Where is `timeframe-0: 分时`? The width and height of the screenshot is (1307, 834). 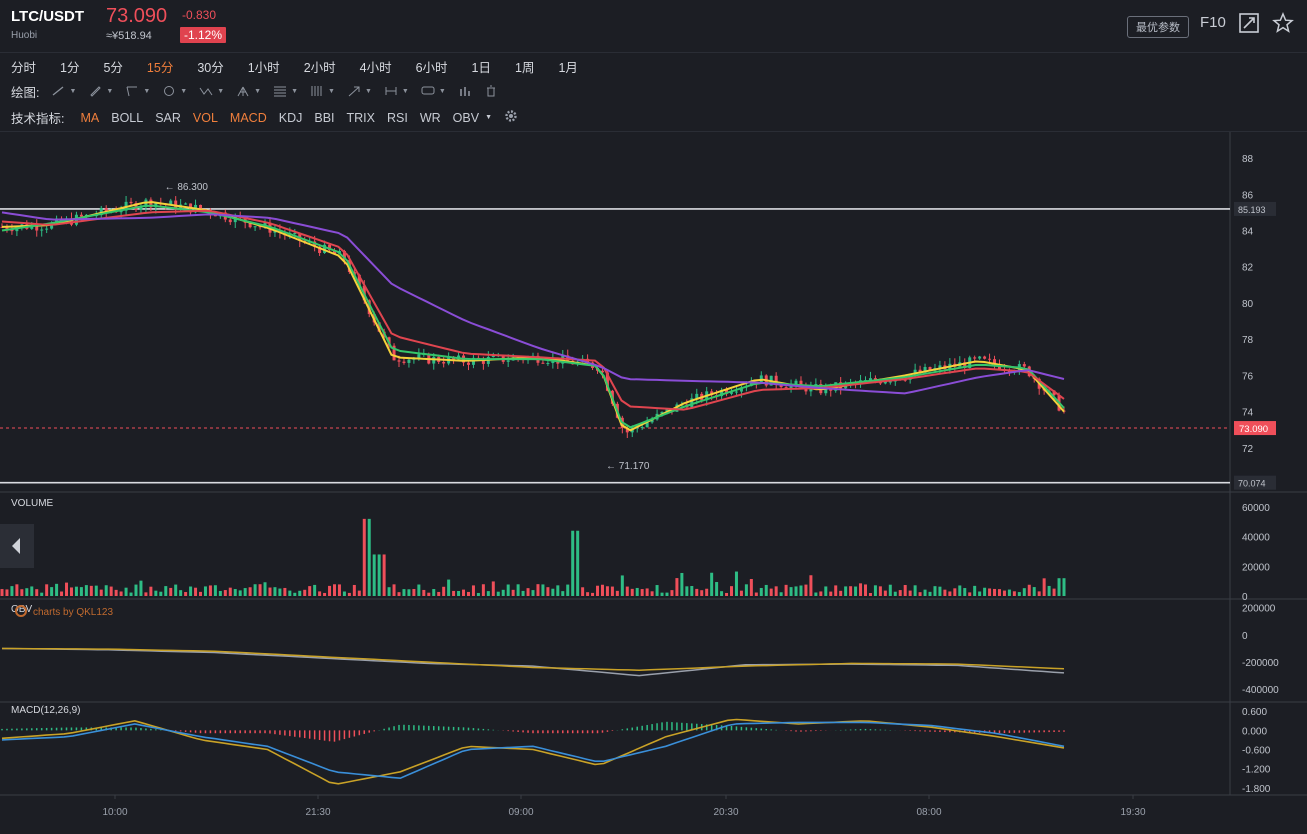
timeframe-0: 分时 is located at coordinates (24, 67).